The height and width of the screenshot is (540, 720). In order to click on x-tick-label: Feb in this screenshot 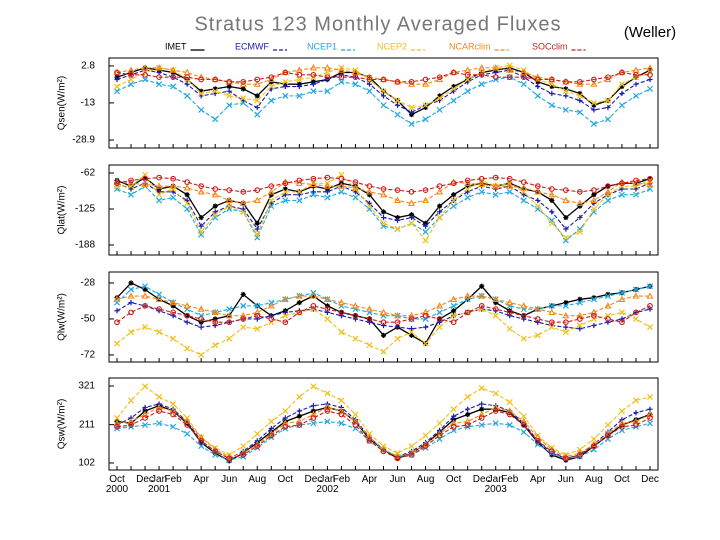, I will do `click(342, 479)`.